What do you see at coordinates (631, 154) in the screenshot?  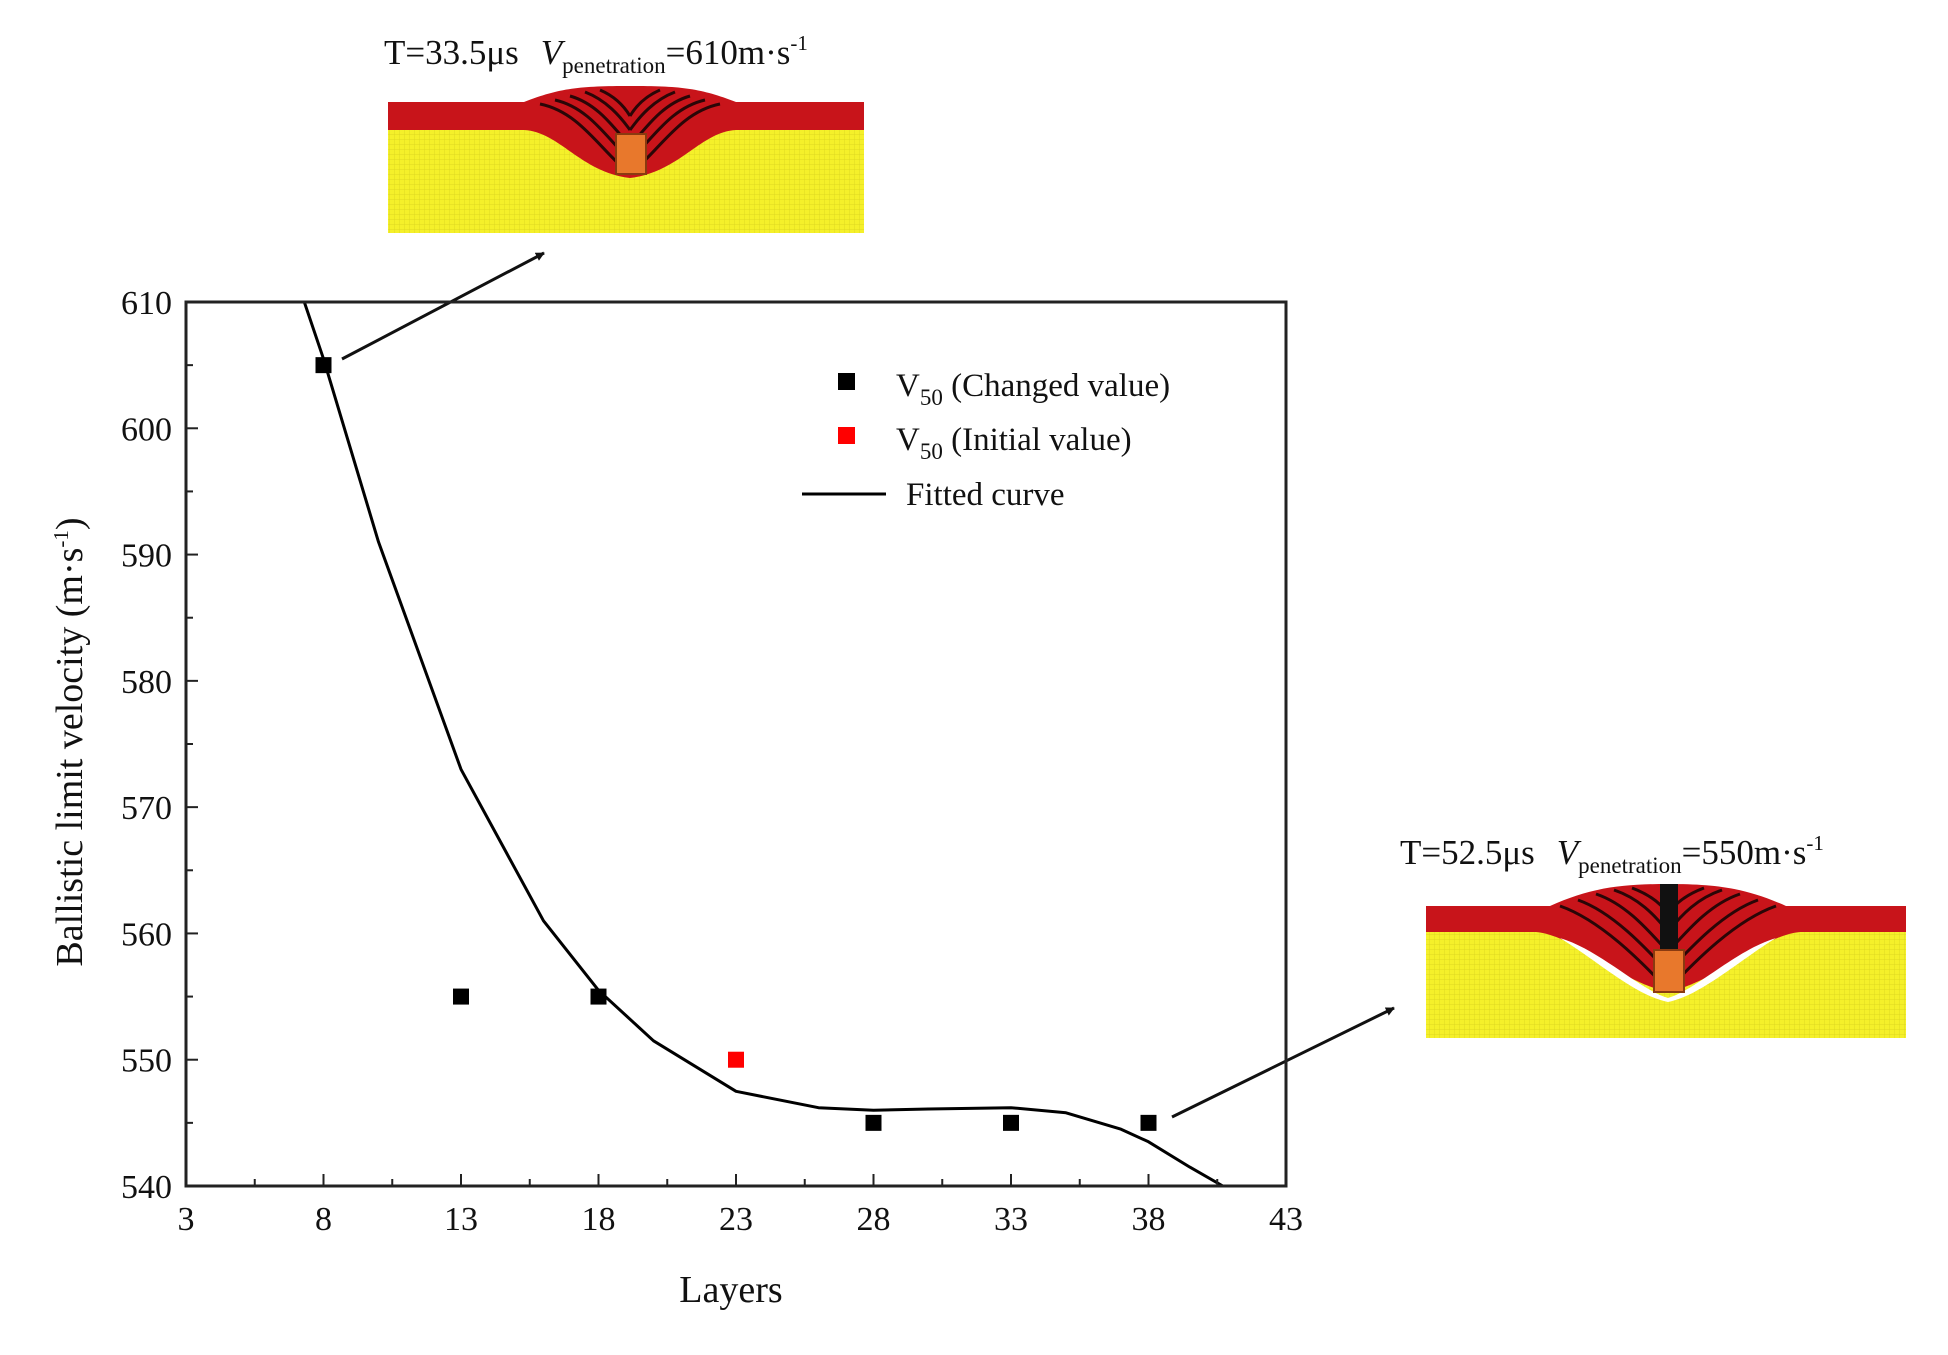 I see `projectile` at bounding box center [631, 154].